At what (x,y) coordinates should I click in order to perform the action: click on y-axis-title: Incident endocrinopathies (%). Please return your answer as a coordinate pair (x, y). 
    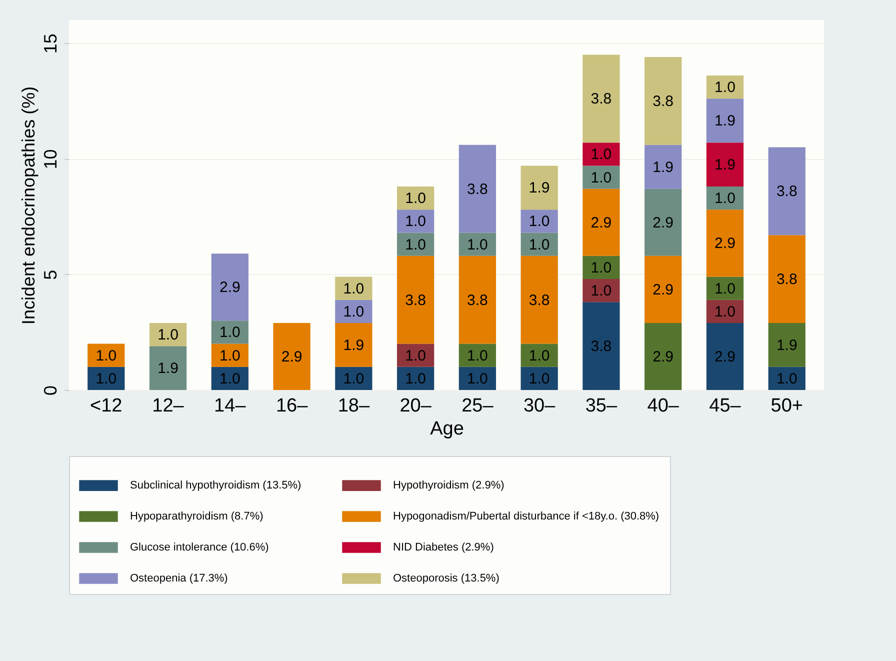
    Looking at the image, I should click on (28, 205).